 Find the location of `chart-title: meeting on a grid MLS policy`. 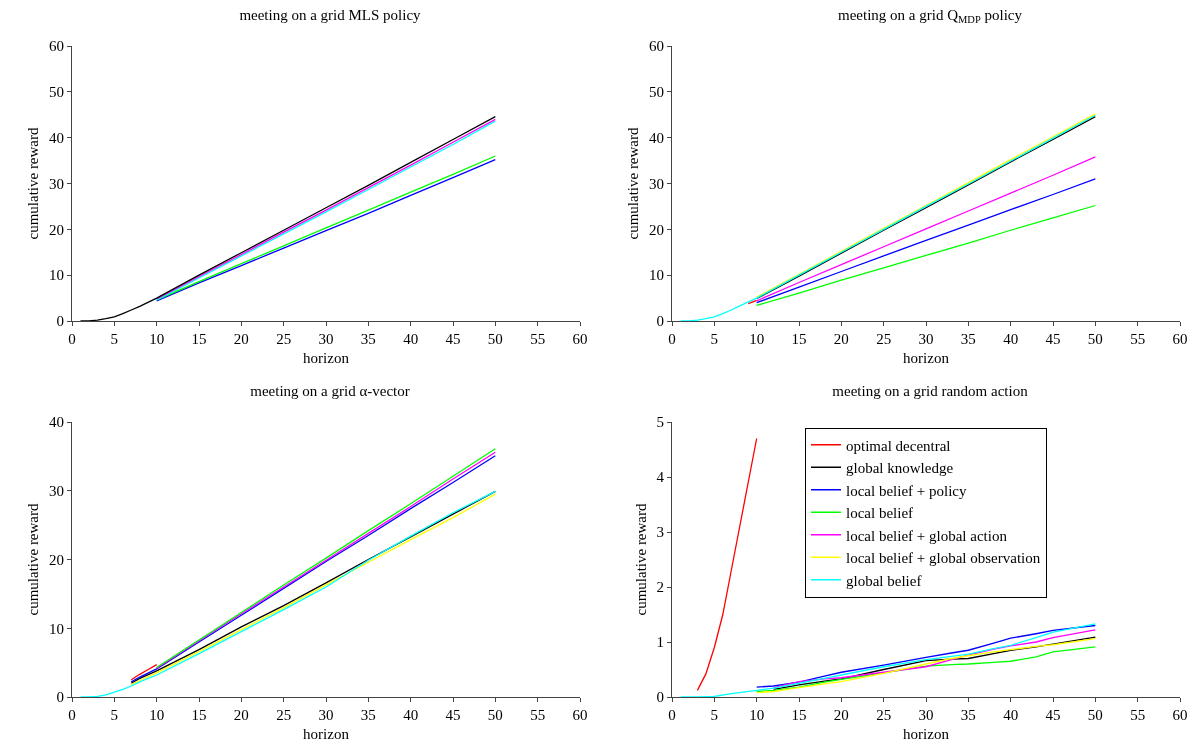

chart-title: meeting on a grid MLS policy is located at coordinates (330, 14).